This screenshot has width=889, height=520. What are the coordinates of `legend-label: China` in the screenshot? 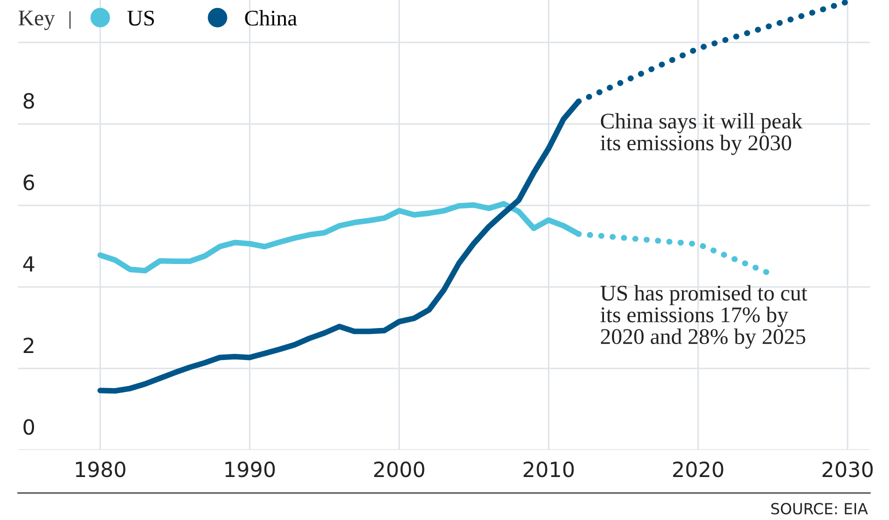 It's located at (271, 18).